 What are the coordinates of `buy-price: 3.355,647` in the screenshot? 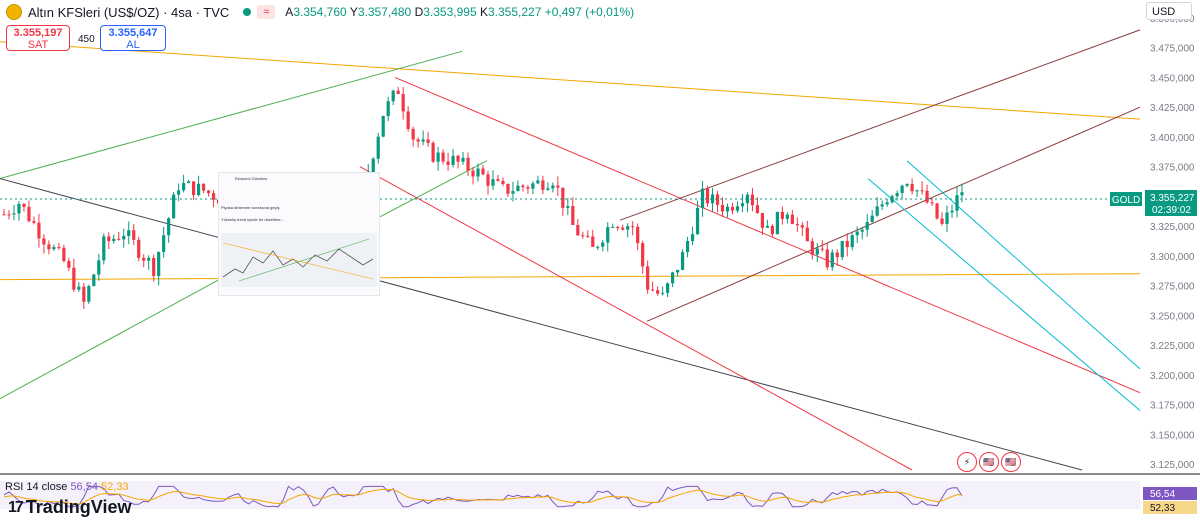 It's located at (133, 33).